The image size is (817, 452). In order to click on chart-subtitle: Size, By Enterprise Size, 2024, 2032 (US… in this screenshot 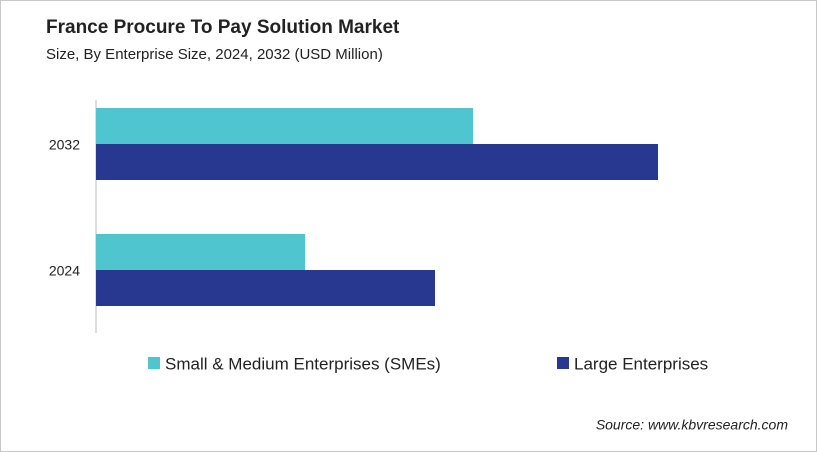, I will do `click(214, 54)`.